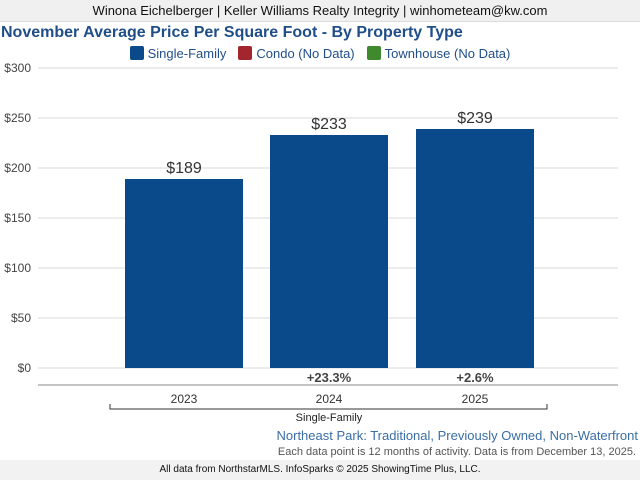 Image resolution: width=640 pixels, height=480 pixels. Describe the element at coordinates (17, 168) in the screenshot. I see `y-tick-label: $200` at that location.